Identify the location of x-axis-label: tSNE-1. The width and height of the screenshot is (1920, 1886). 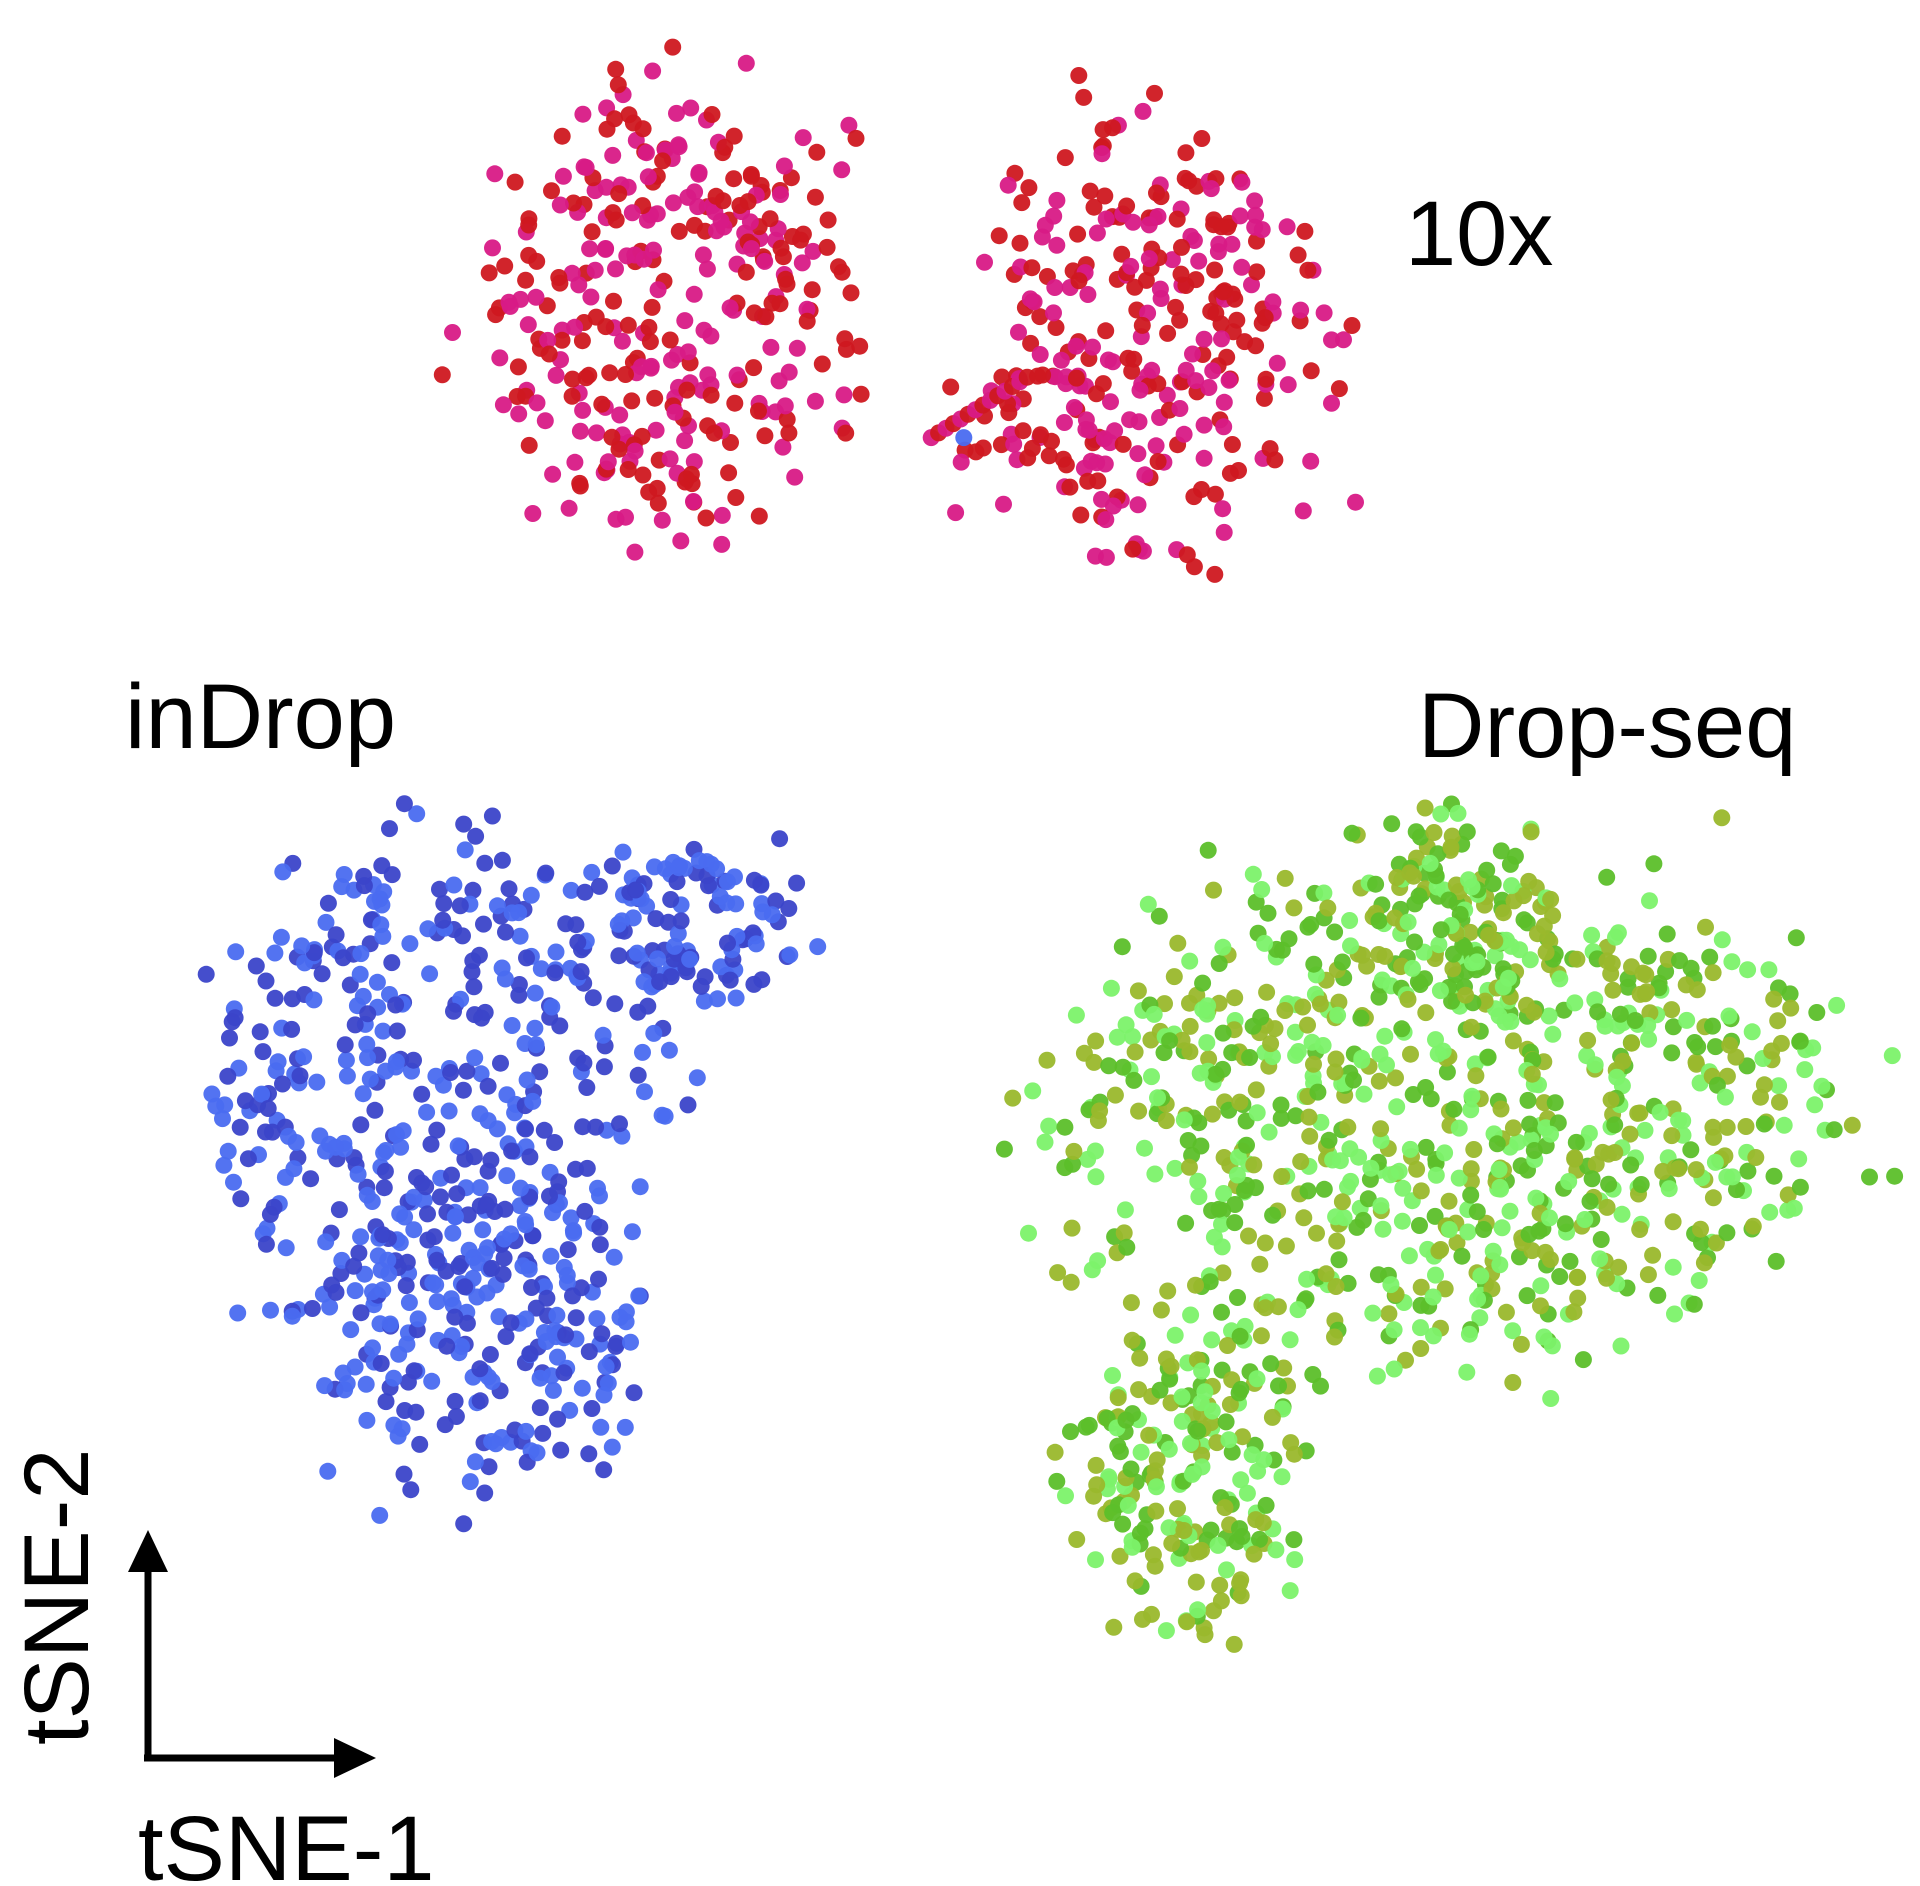
(286, 1842).